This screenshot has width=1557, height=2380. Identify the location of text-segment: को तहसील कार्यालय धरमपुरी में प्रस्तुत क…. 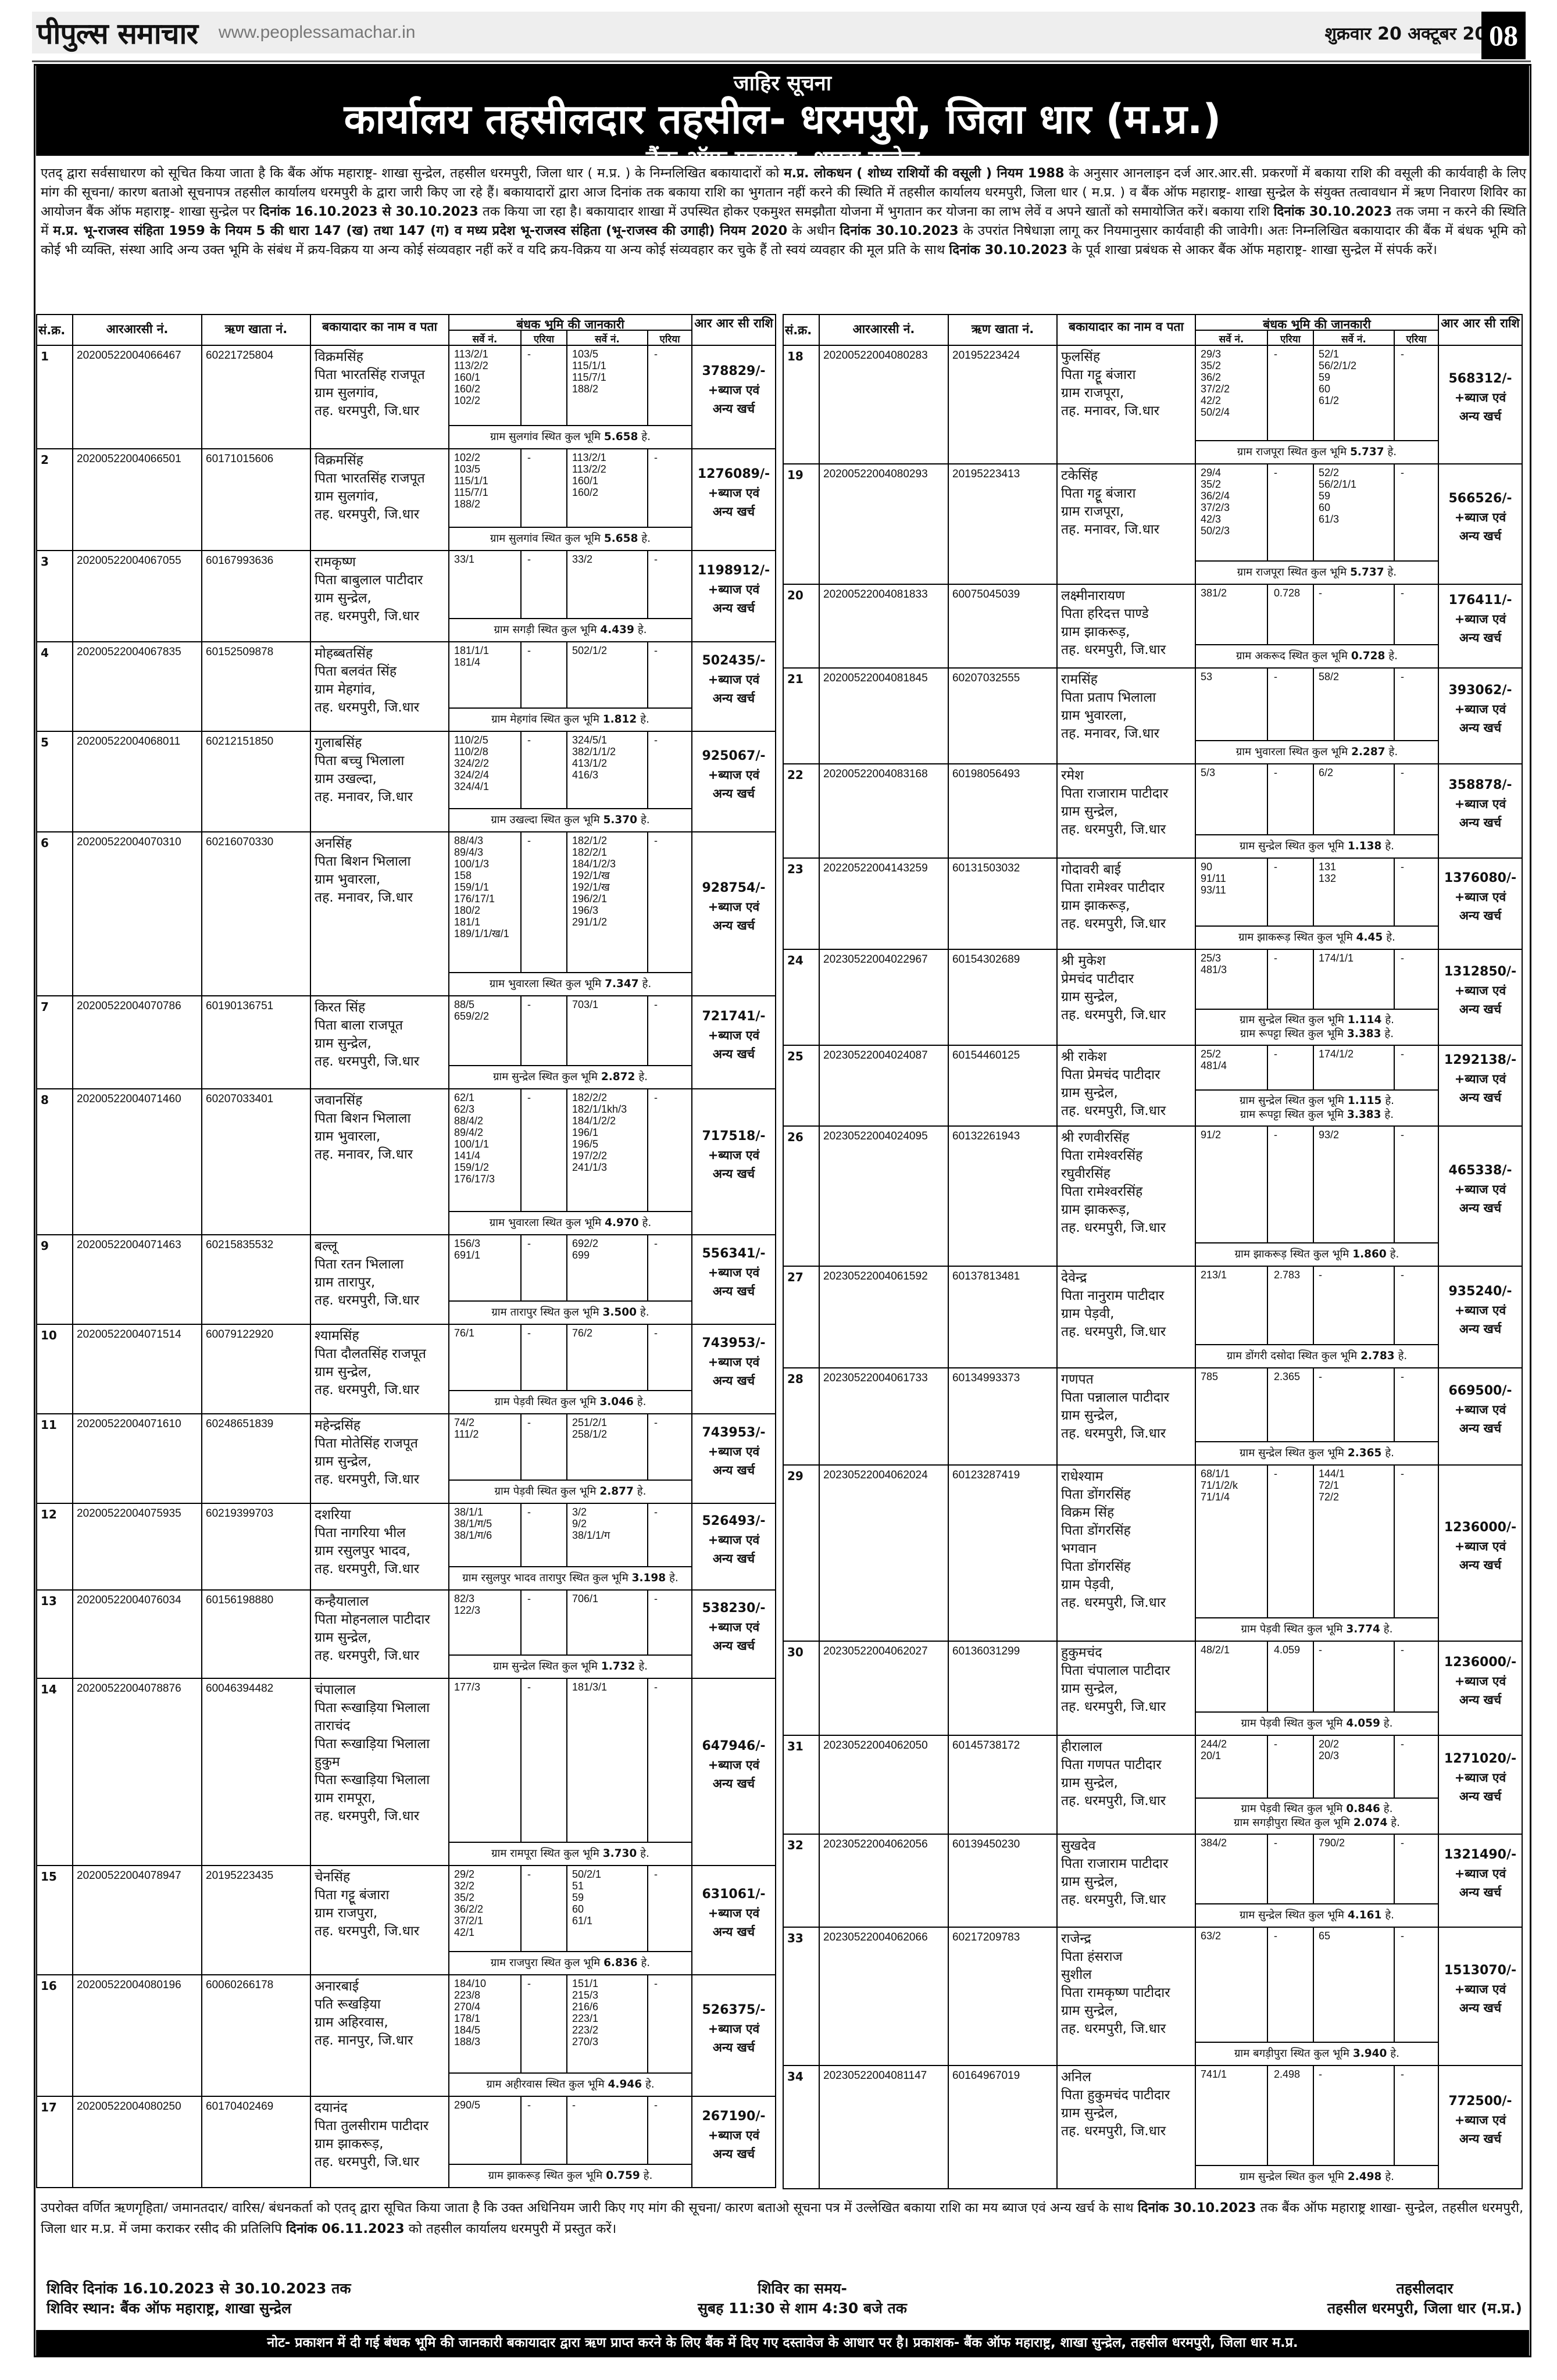
(511, 2228).